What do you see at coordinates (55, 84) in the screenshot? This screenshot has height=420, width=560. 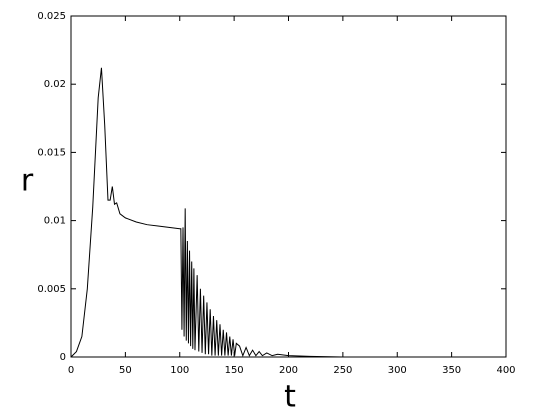 I see `y-tick-label: 0.02` at bounding box center [55, 84].